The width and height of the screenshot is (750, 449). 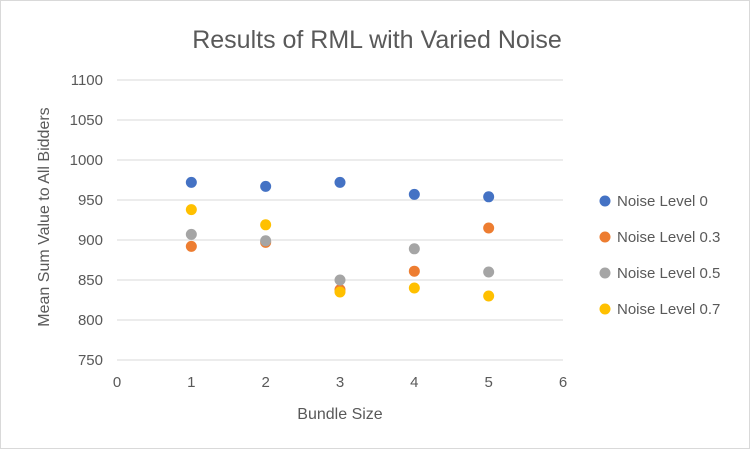 I want to click on x-axis-title: Bundle Size, so click(x=339, y=414).